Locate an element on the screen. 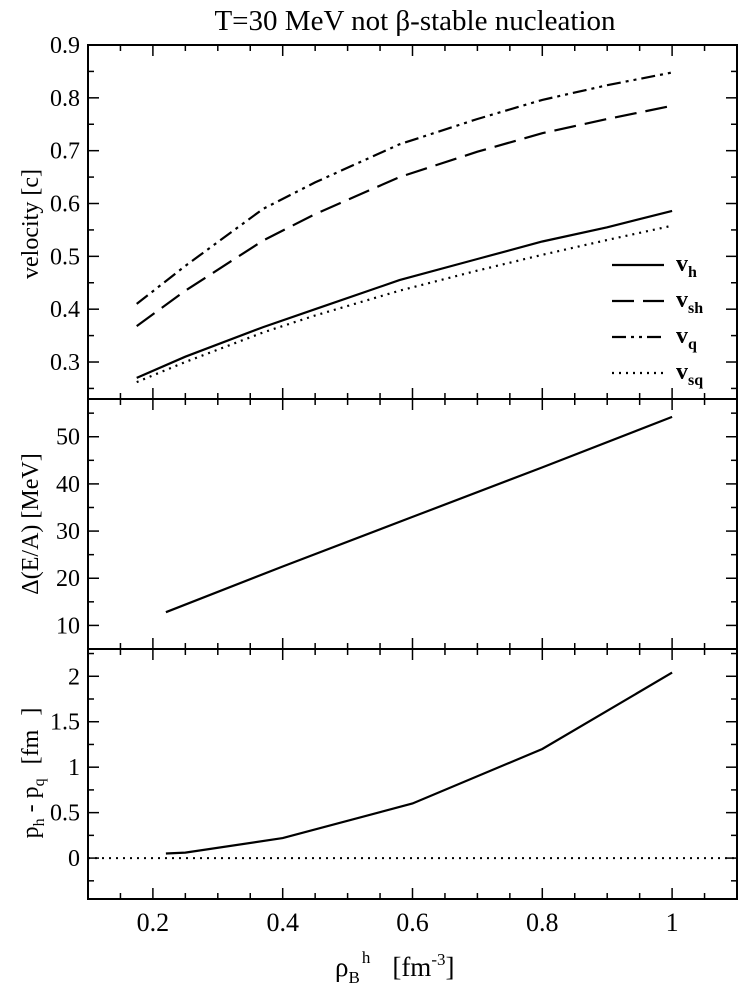  x-tick-label: 0.2 is located at coordinates (153, 922).